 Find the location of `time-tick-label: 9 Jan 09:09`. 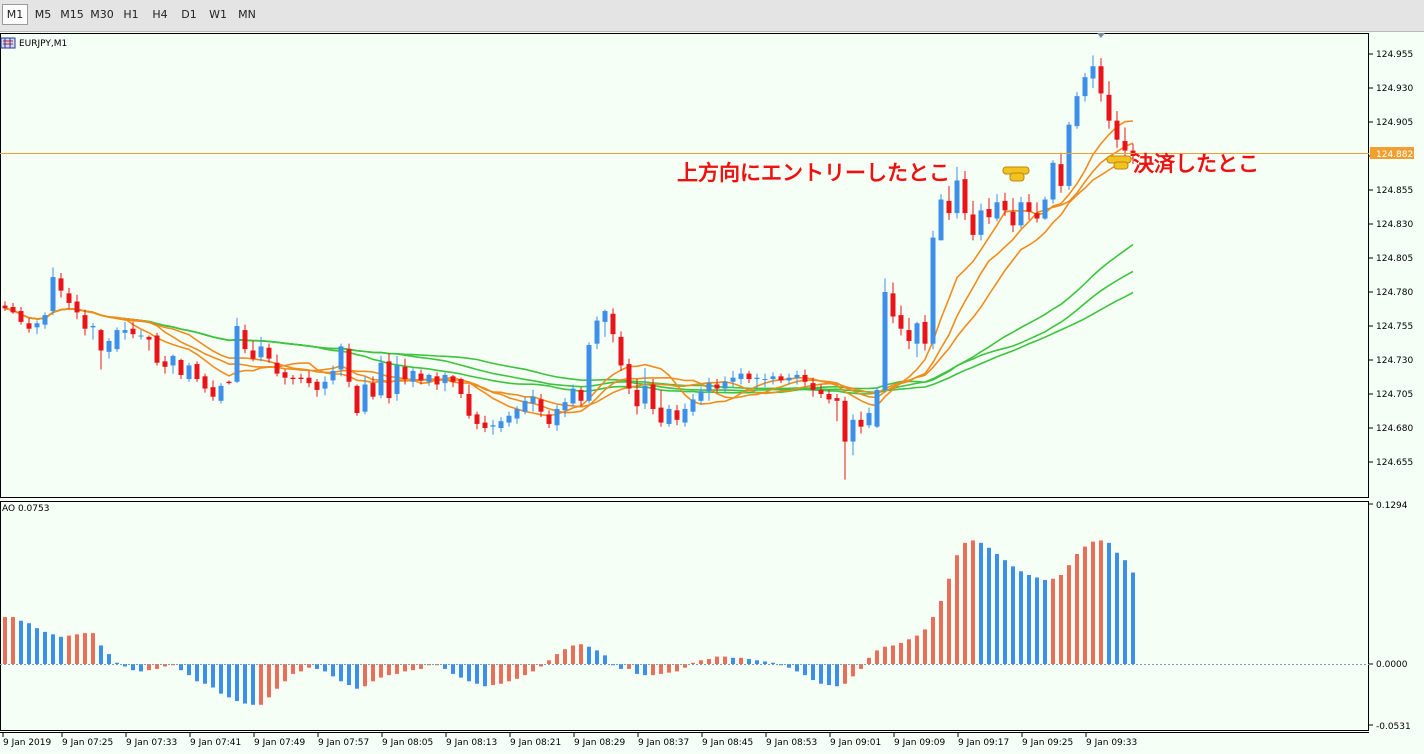

time-tick-label: 9 Jan 09:09 is located at coordinates (920, 743).